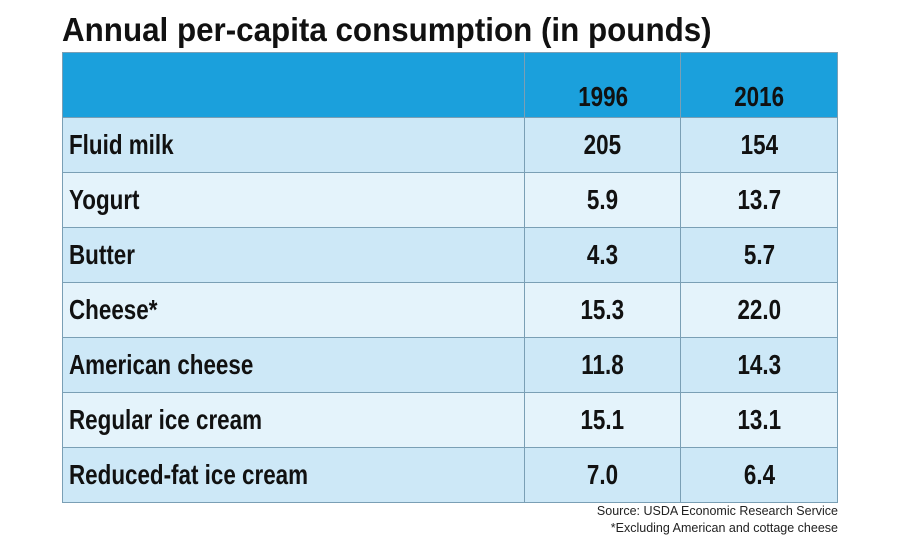  Describe the element at coordinates (724, 528) in the screenshot. I see `footnote: *Excluding American and cottage cheese` at that location.